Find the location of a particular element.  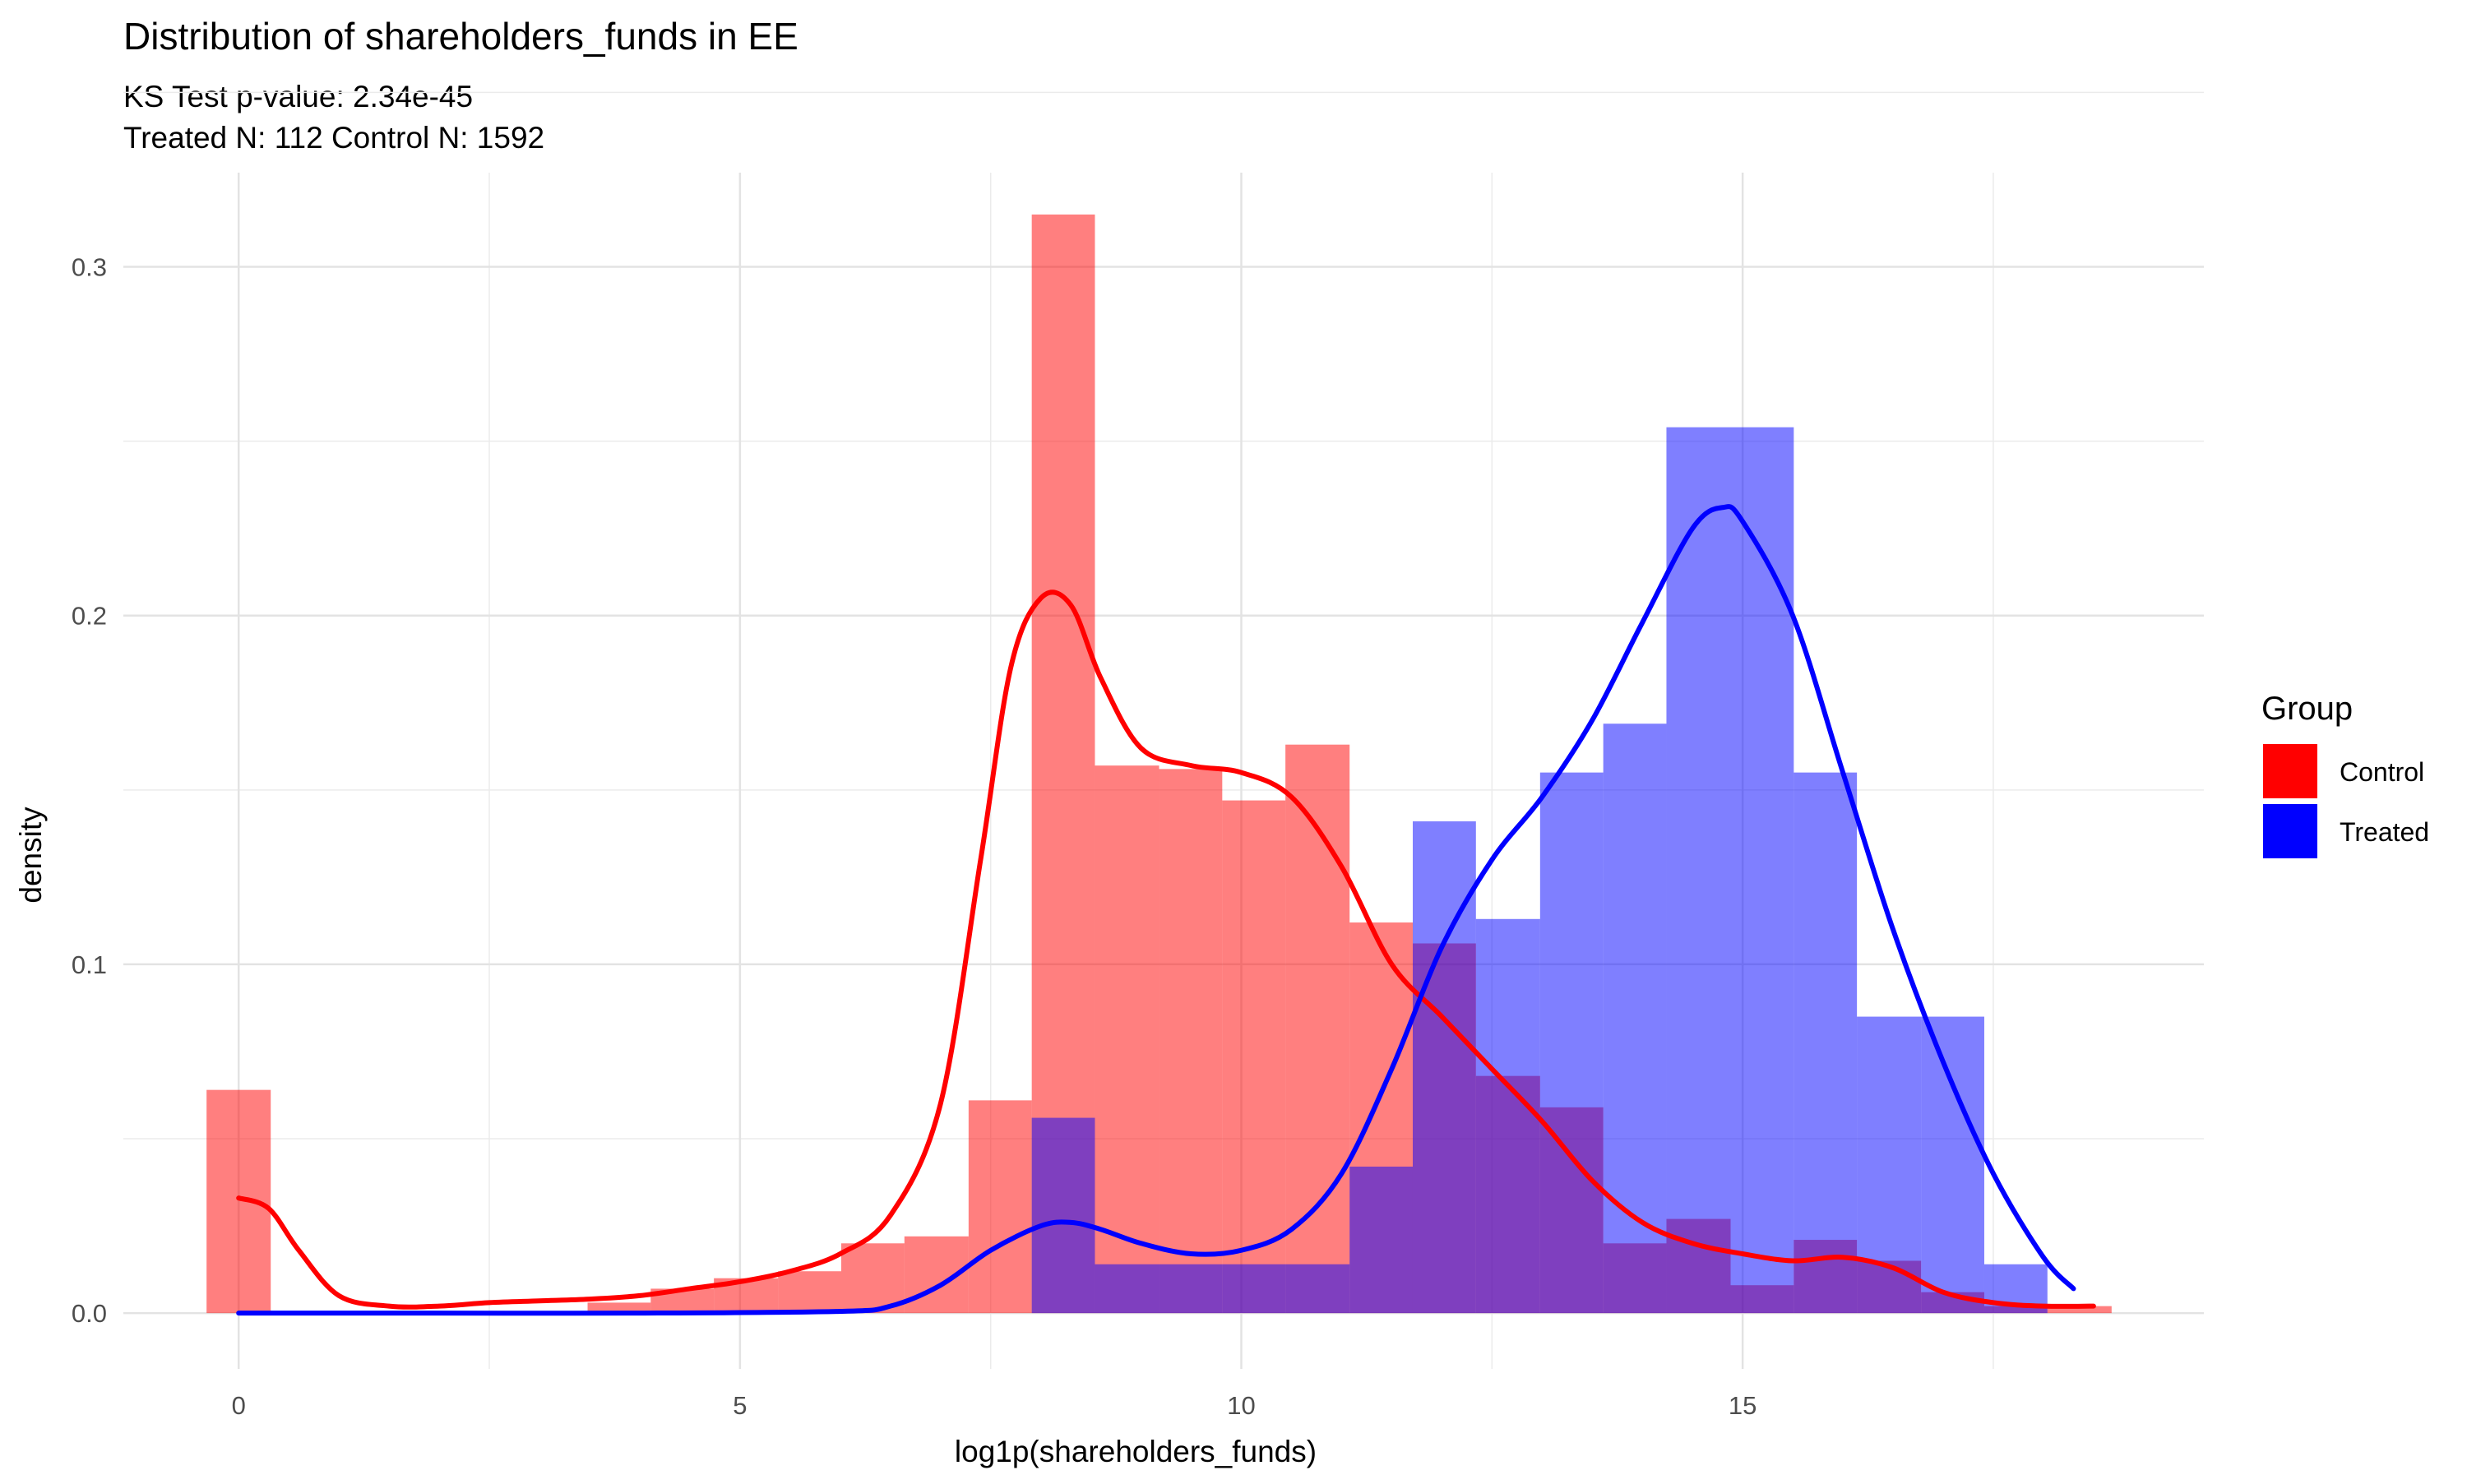

y-axis-label: density is located at coordinates (31, 855).